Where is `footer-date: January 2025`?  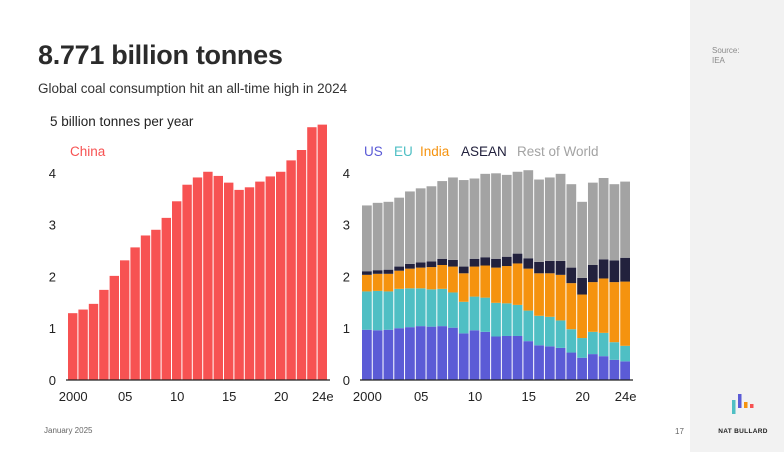 footer-date: January 2025 is located at coordinates (68, 430).